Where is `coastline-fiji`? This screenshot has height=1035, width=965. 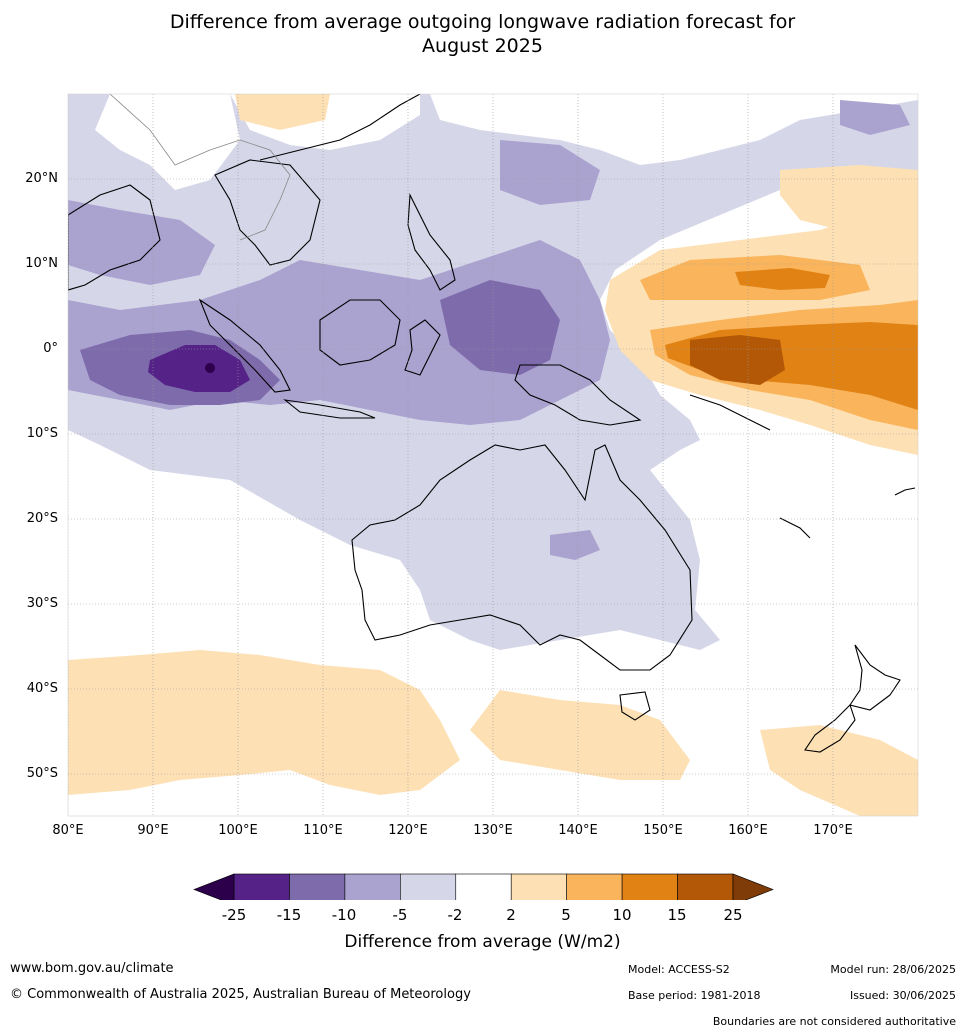 coastline-fiji is located at coordinates (905, 491).